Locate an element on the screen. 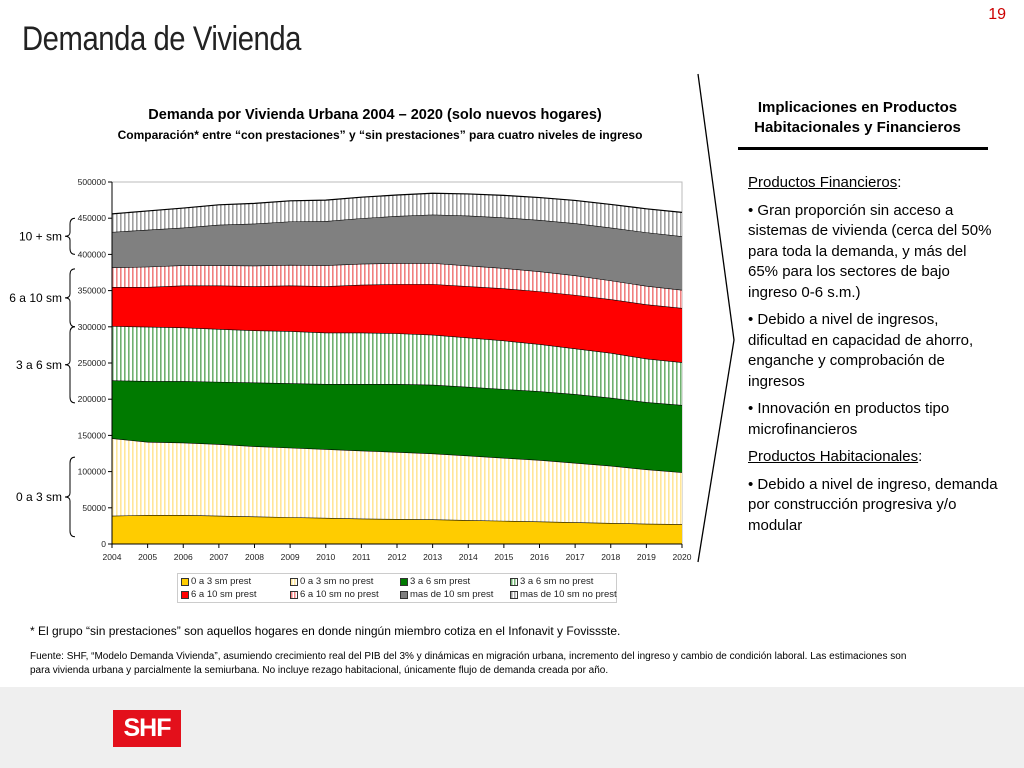 The height and width of the screenshot is (768, 1024). legend-label: mas de 10 sm no prest is located at coordinates (568, 594).